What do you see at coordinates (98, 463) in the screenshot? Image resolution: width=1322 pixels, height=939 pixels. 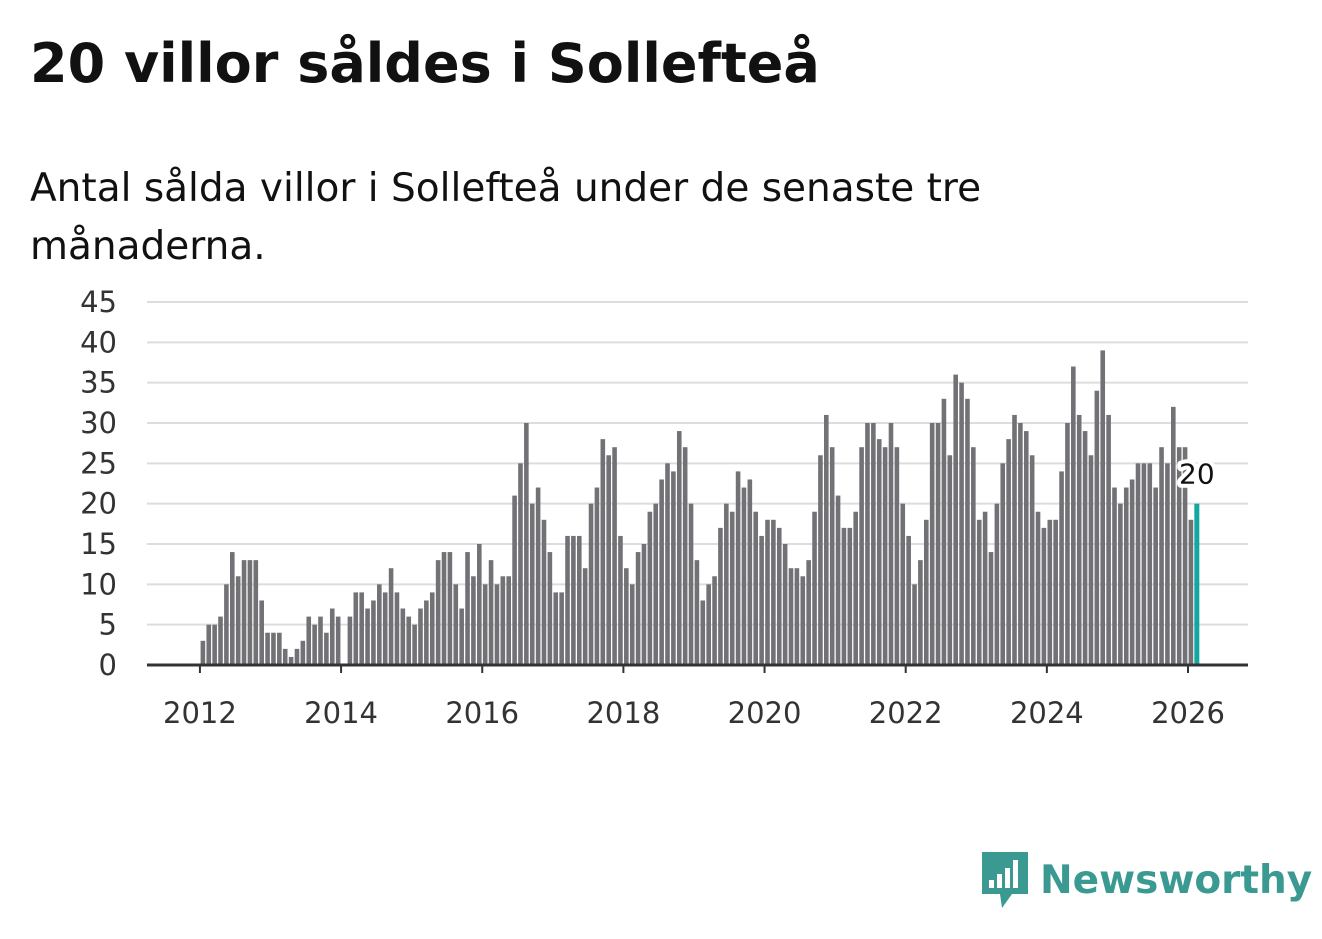 I see `y-tick-label: 25` at bounding box center [98, 463].